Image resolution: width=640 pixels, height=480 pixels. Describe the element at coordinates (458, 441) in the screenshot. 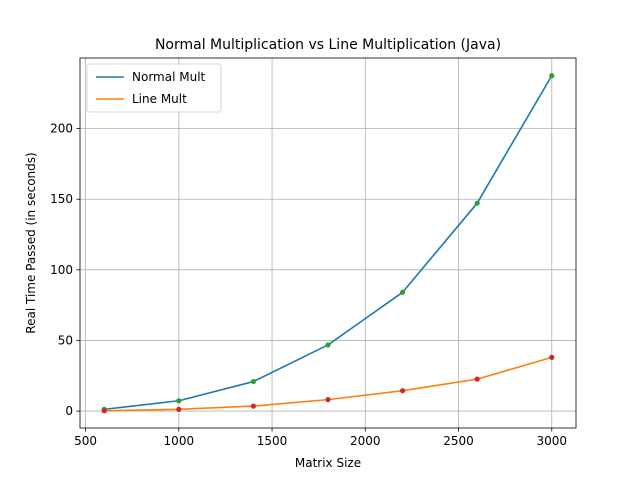

I see `x-tick-label: 2500` at that location.